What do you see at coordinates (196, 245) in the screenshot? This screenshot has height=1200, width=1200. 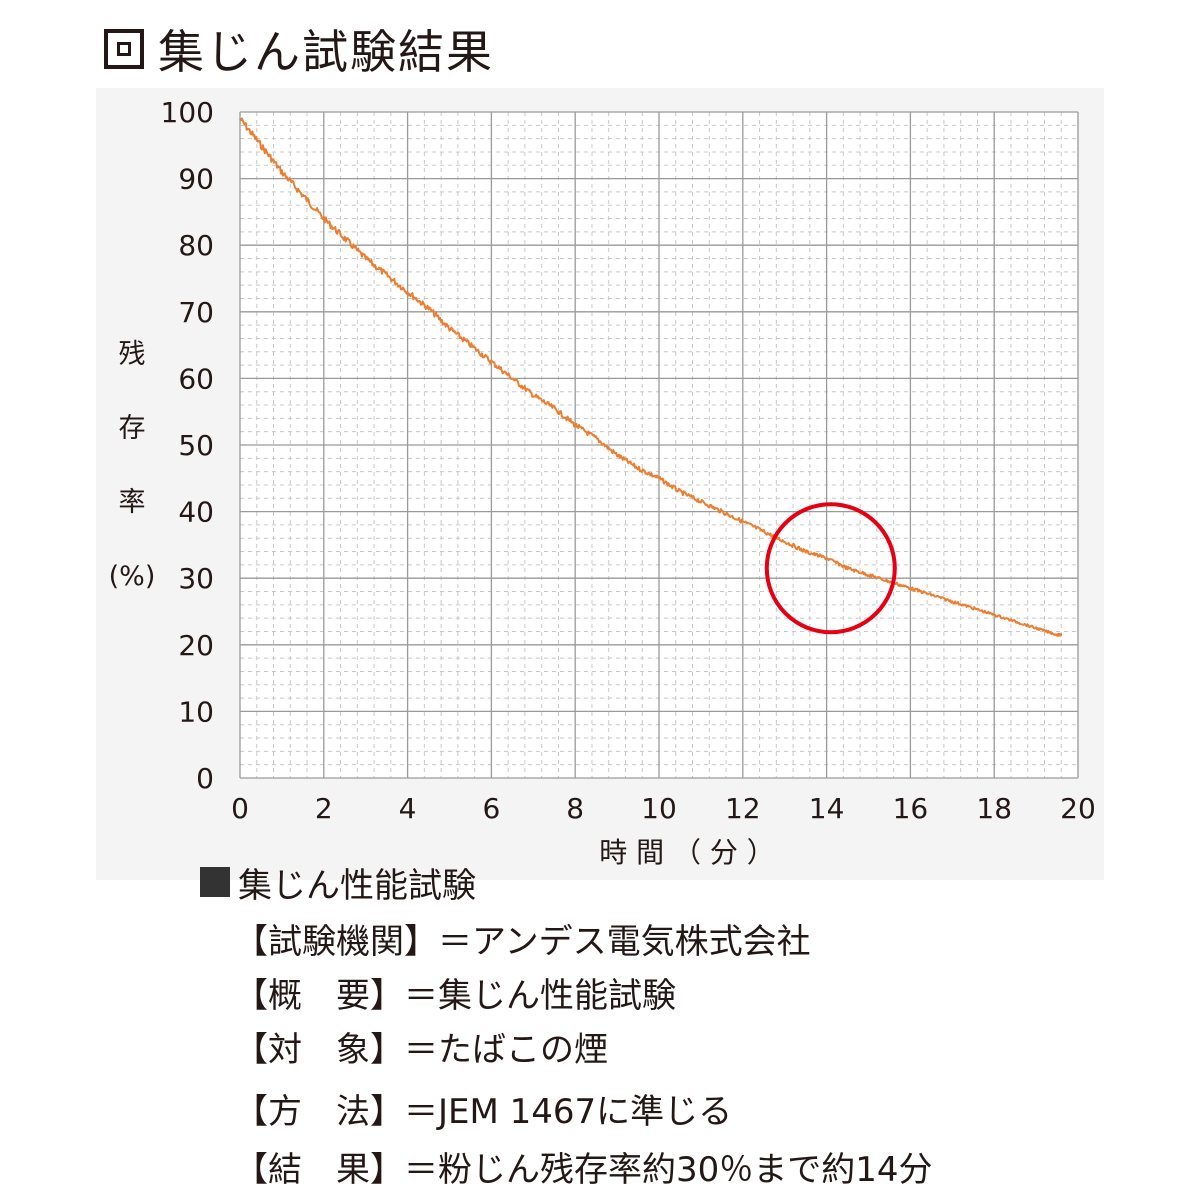 I see `y-tick-label: 80` at bounding box center [196, 245].